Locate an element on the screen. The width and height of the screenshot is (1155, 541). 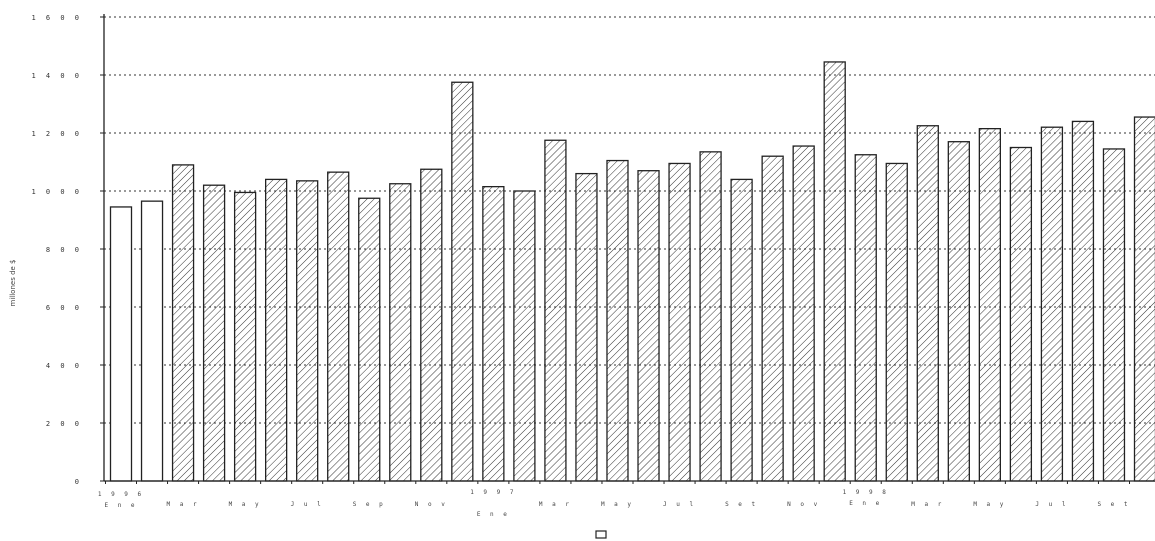
x-year-label: 1 9 9 7 is located at coordinates (493, 492).